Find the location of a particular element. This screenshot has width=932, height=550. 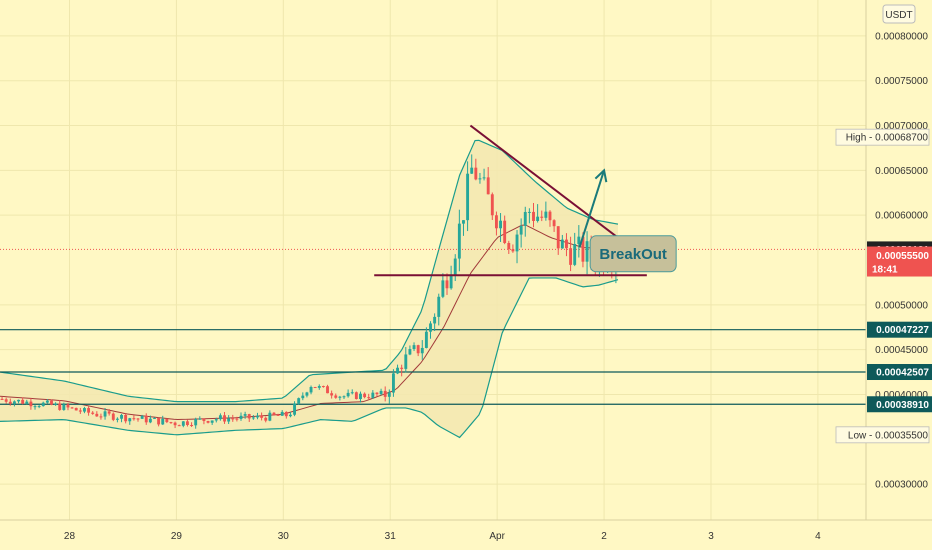

currency-selector: USDT is located at coordinates (899, 14).